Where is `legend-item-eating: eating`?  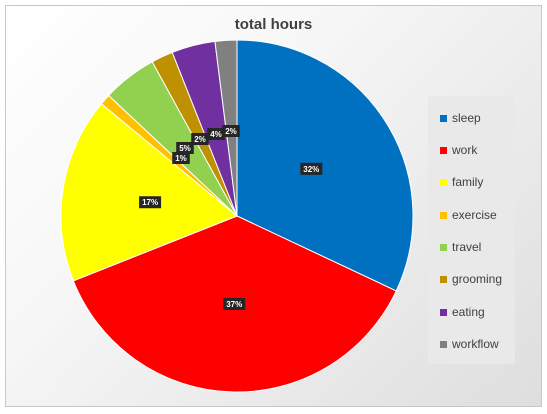
legend-item-eating: eating is located at coordinates (462, 312).